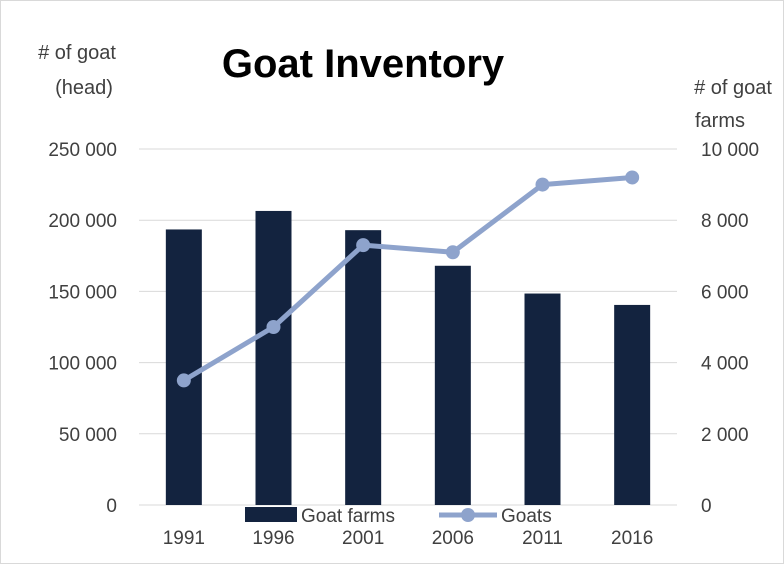 The width and height of the screenshot is (784, 565). What do you see at coordinates (632, 538) in the screenshot?
I see `x-tick-label: 2016` at bounding box center [632, 538].